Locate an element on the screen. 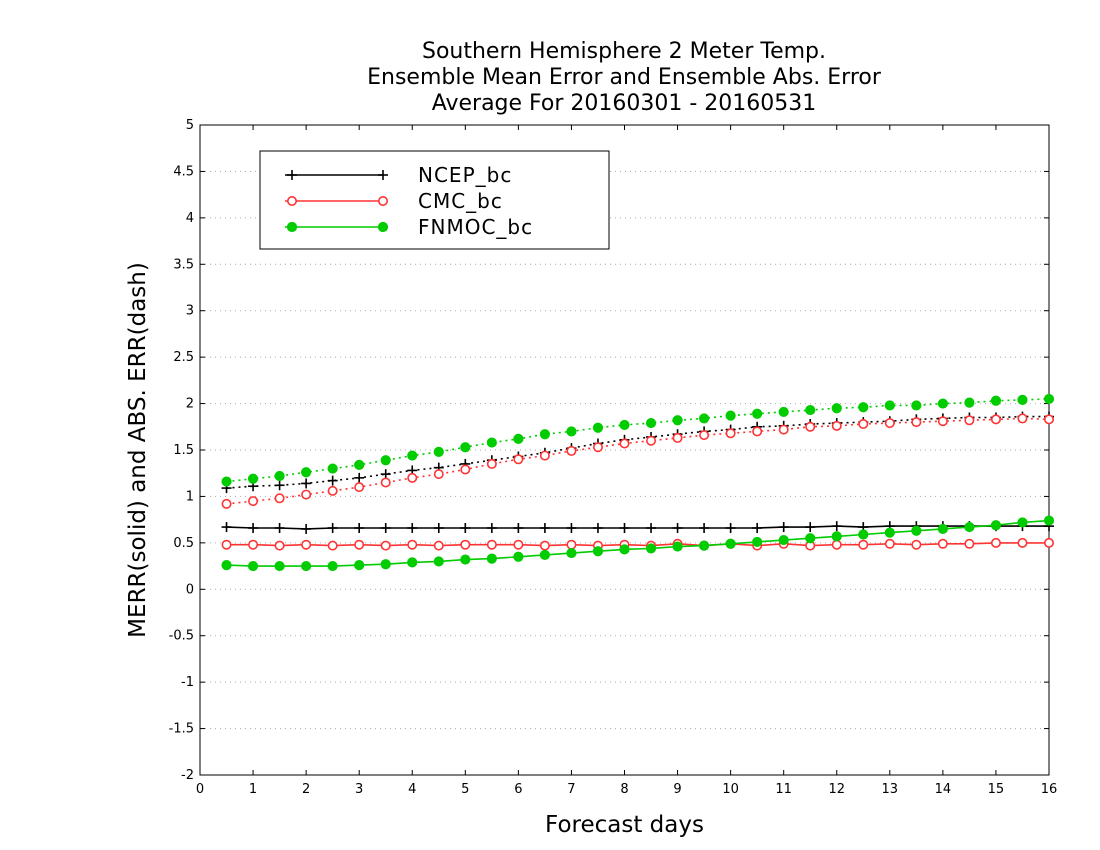 The width and height of the screenshot is (1100, 850). x-tick-label: 5 is located at coordinates (465, 789).